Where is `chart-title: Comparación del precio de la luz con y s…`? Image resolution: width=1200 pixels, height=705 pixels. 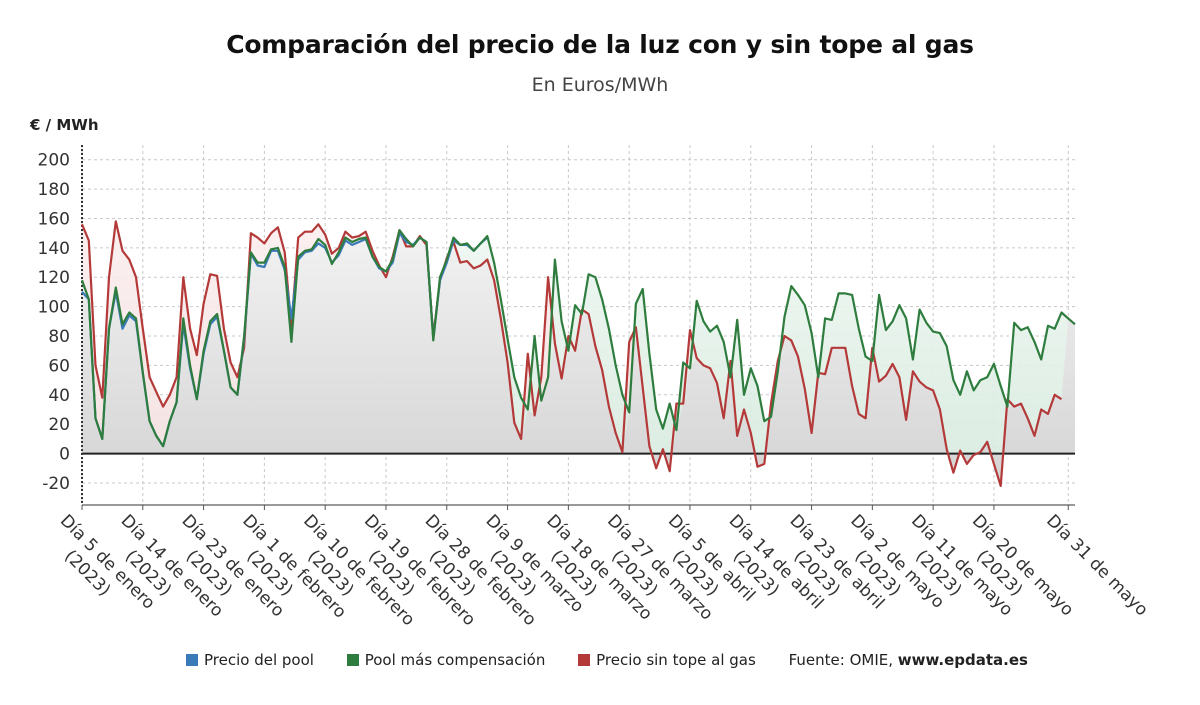 chart-title: Comparación del precio de la luz con y s… is located at coordinates (600, 44).